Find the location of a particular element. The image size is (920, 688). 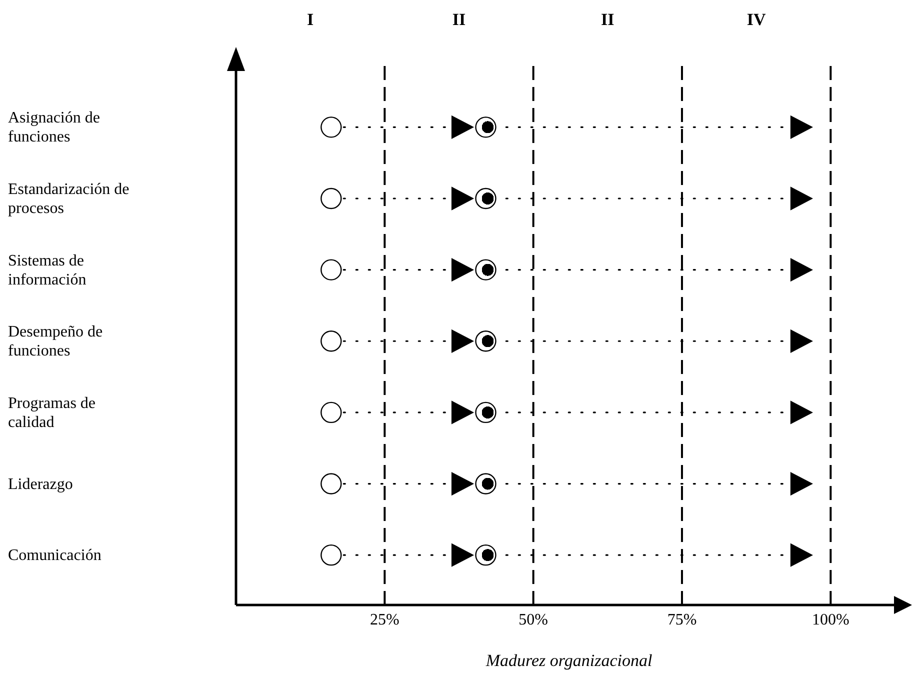

y-tick-label: Comunicación is located at coordinates (55, 555).